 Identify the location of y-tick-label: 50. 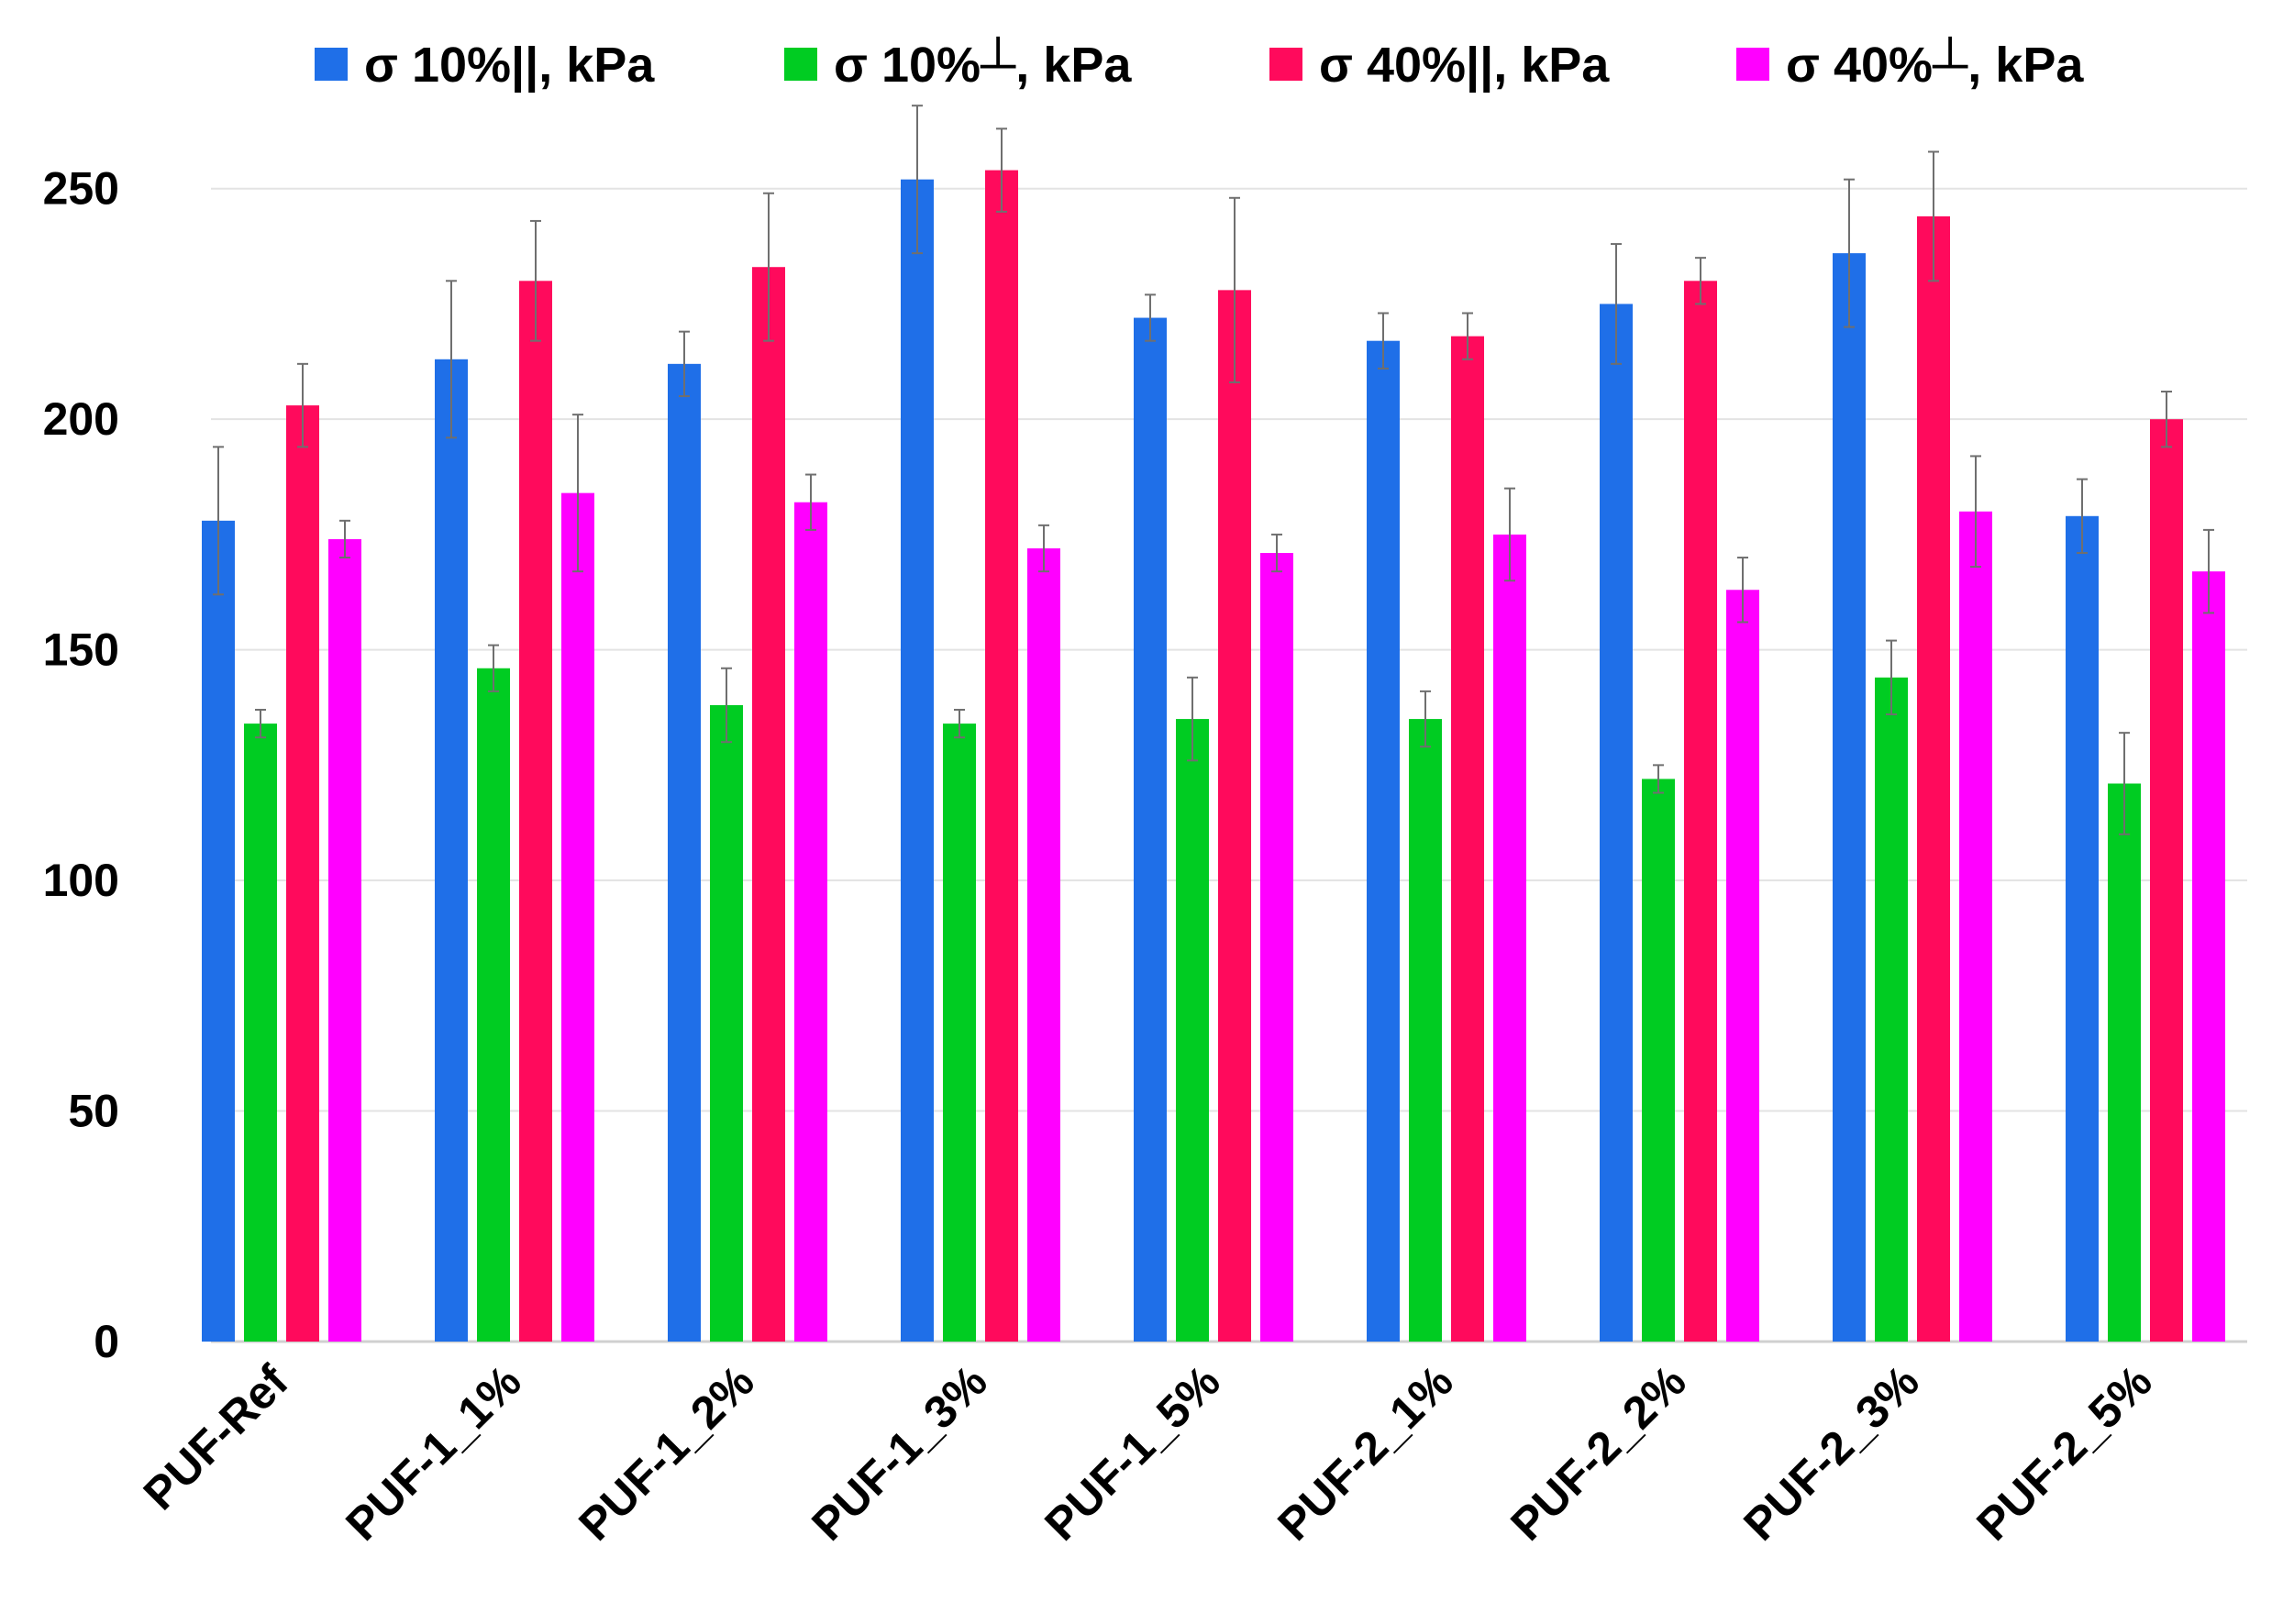
(93, 1111).